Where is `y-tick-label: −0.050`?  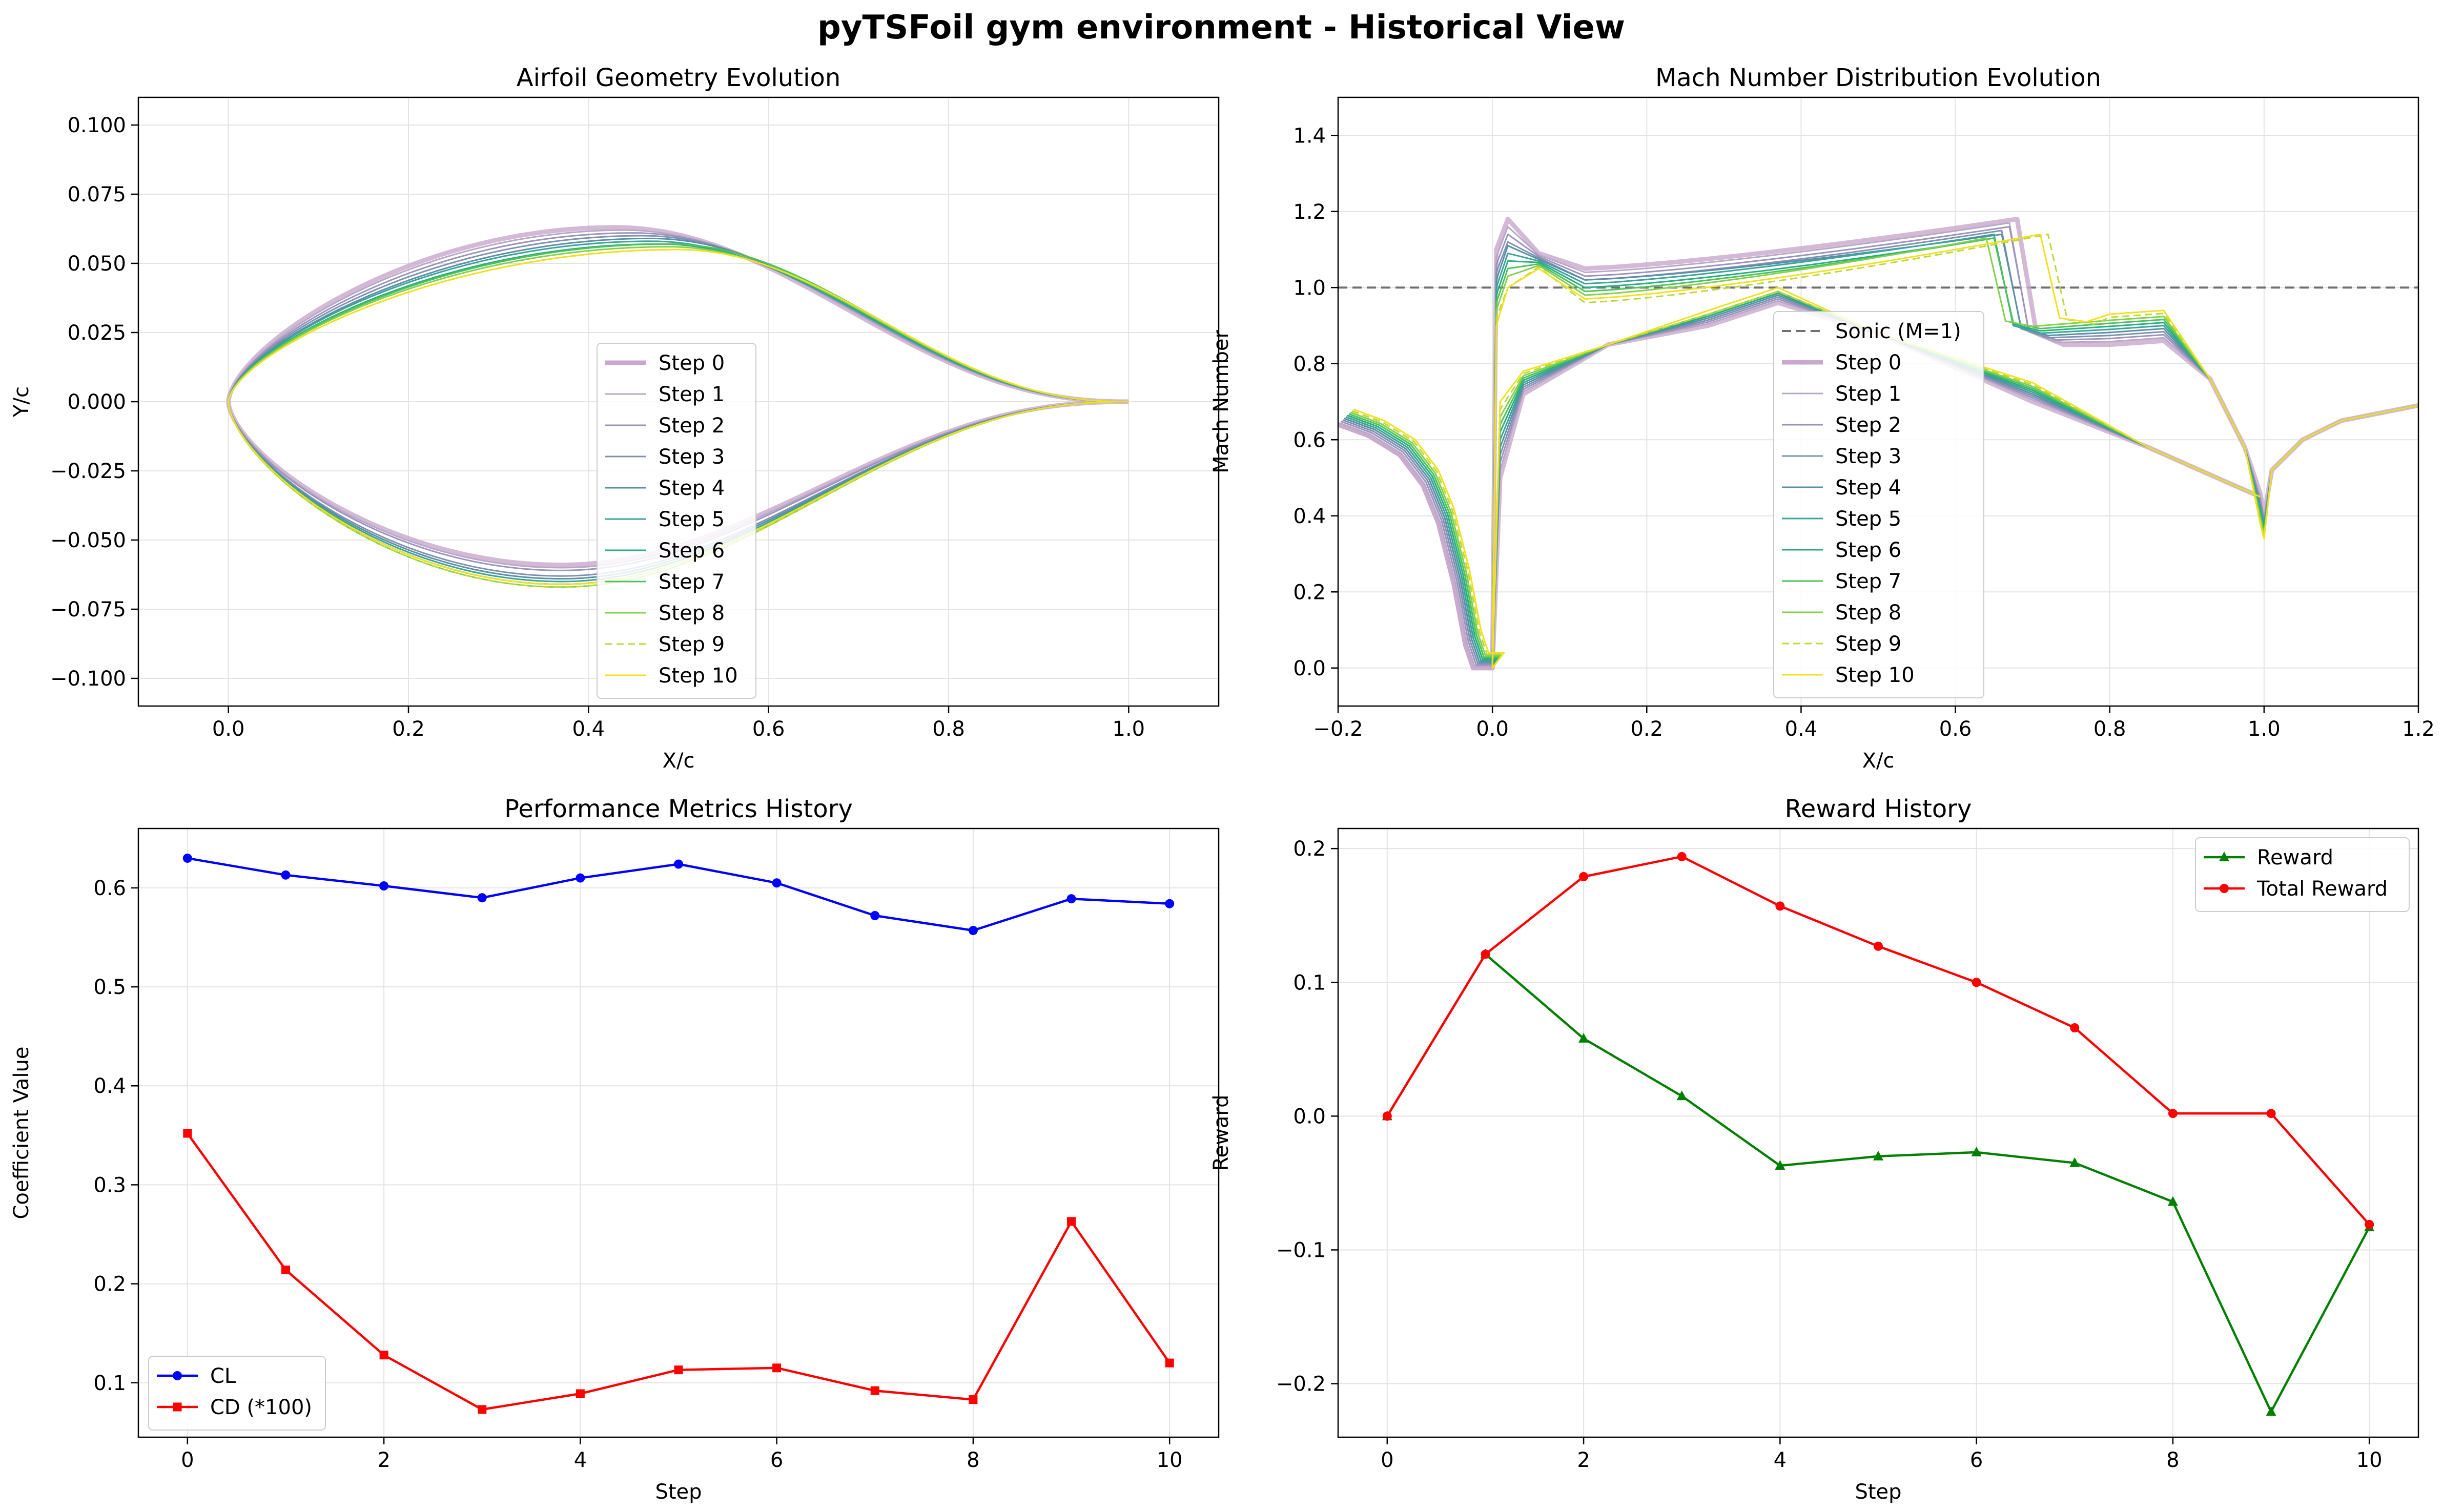
y-tick-label: −0.050 is located at coordinates (88, 540).